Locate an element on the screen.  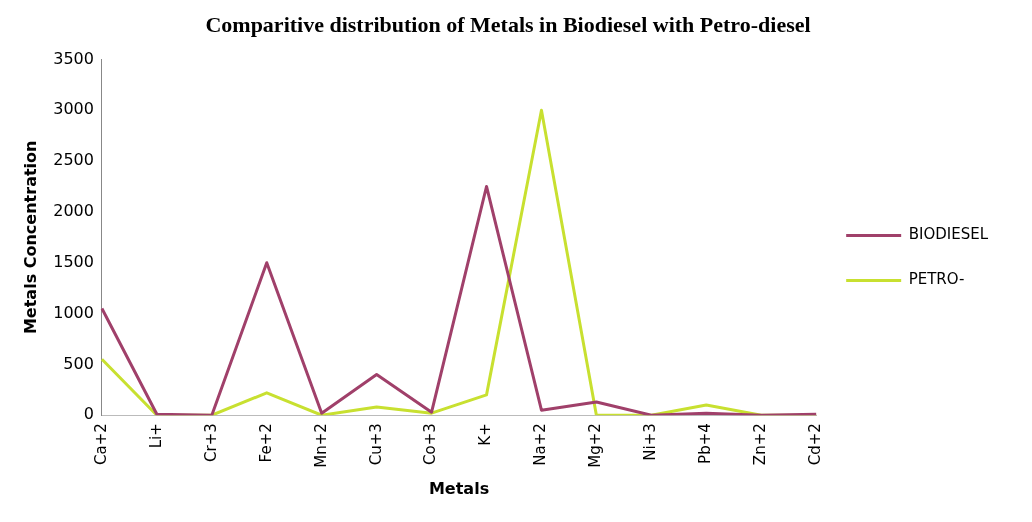
y-tick-label: 0 is located at coordinates (88, 414).